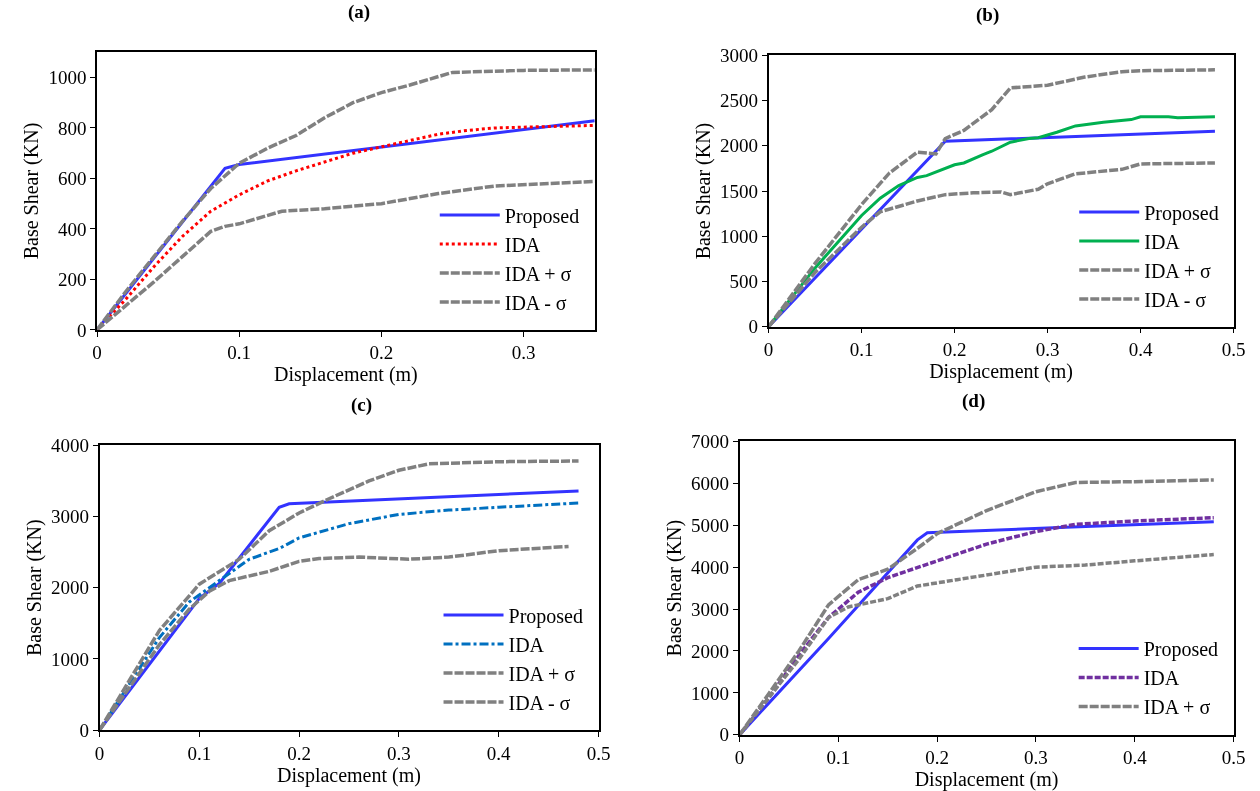 The height and width of the screenshot is (791, 1260). Describe the element at coordinates (988, 15) in the screenshot. I see `chart-title: (b)` at that location.